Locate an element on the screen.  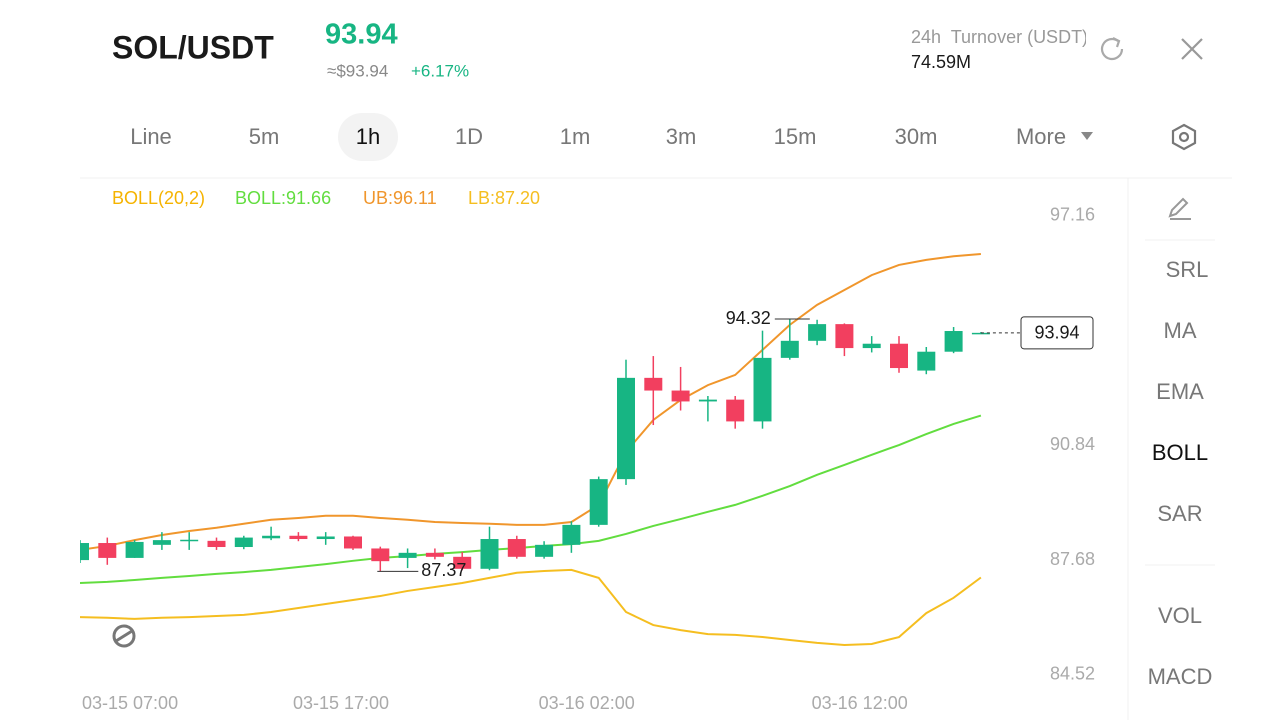
fiat-price: ≈$93.94 is located at coordinates (357, 70).